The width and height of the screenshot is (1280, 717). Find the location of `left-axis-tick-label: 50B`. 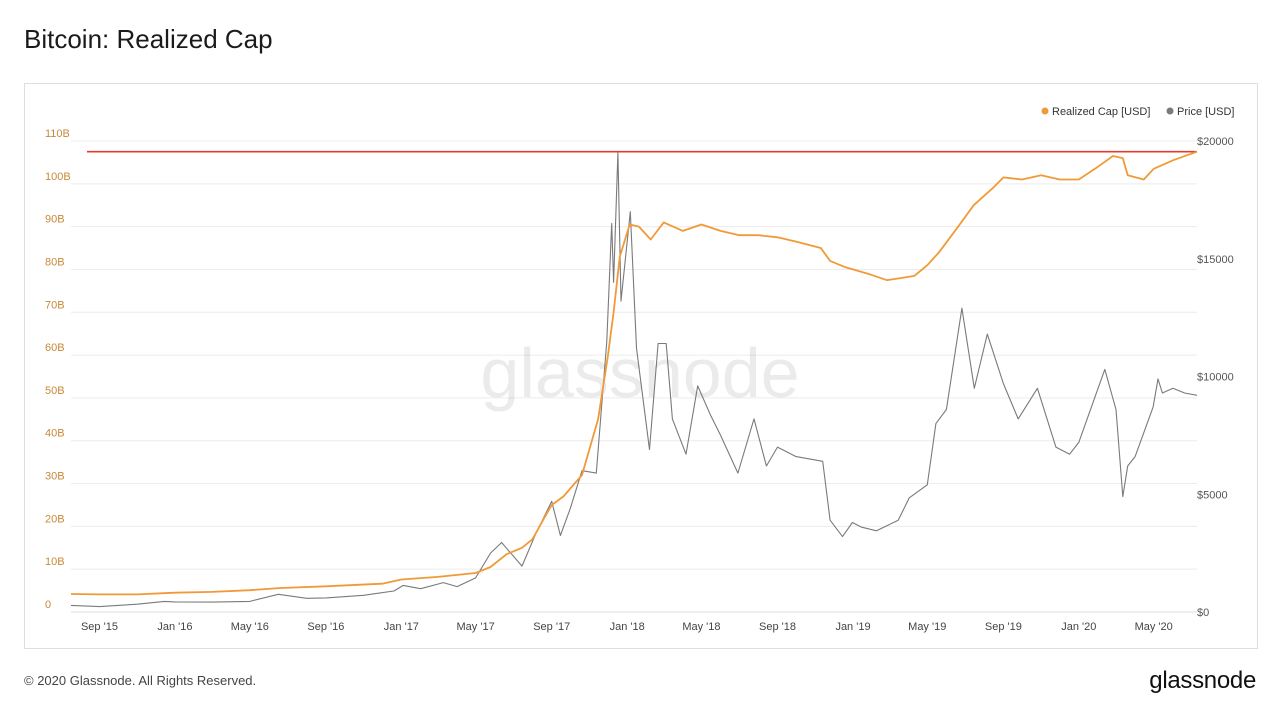

left-axis-tick-label: 50B is located at coordinates (55, 391).